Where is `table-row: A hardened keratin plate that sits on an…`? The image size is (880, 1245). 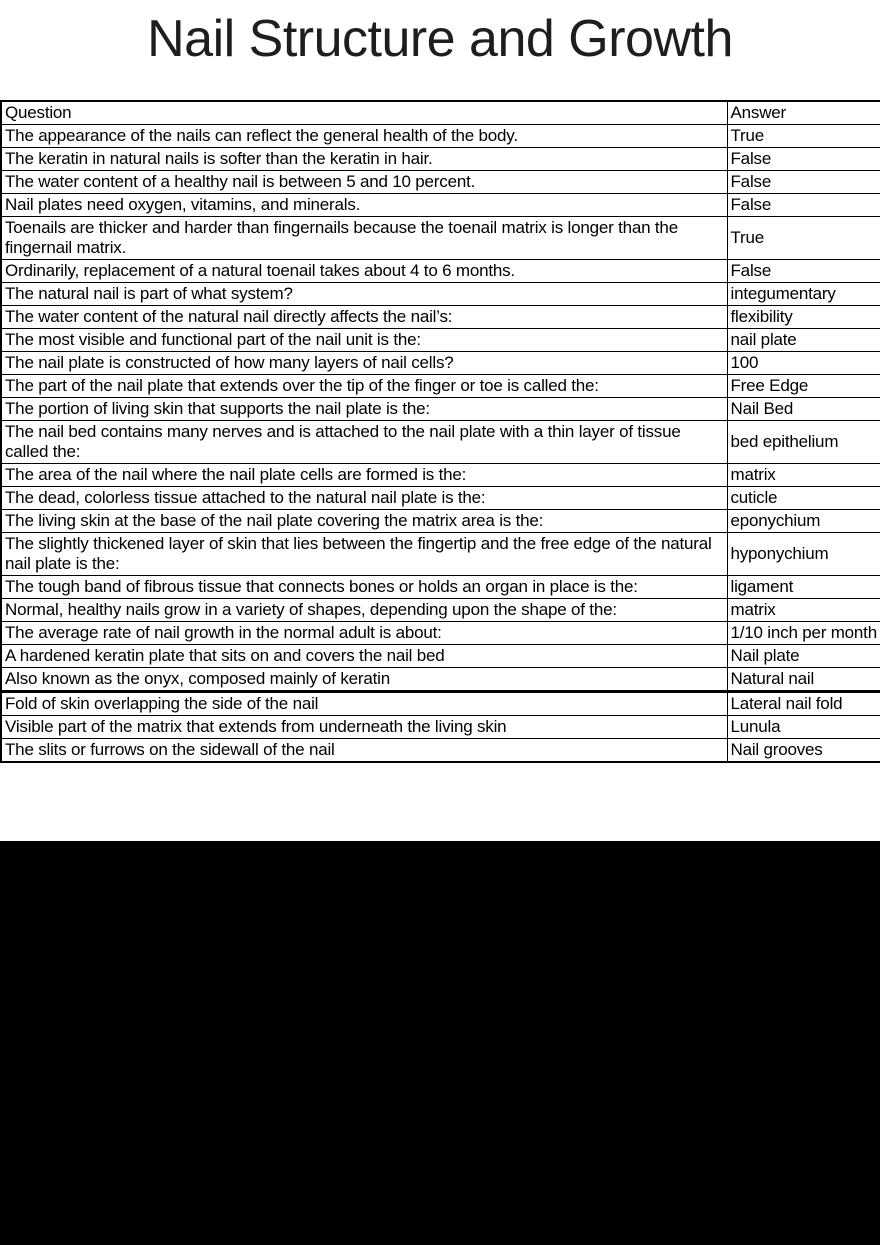
table-row: A hardened keratin plate that sits on an… is located at coordinates (440, 656).